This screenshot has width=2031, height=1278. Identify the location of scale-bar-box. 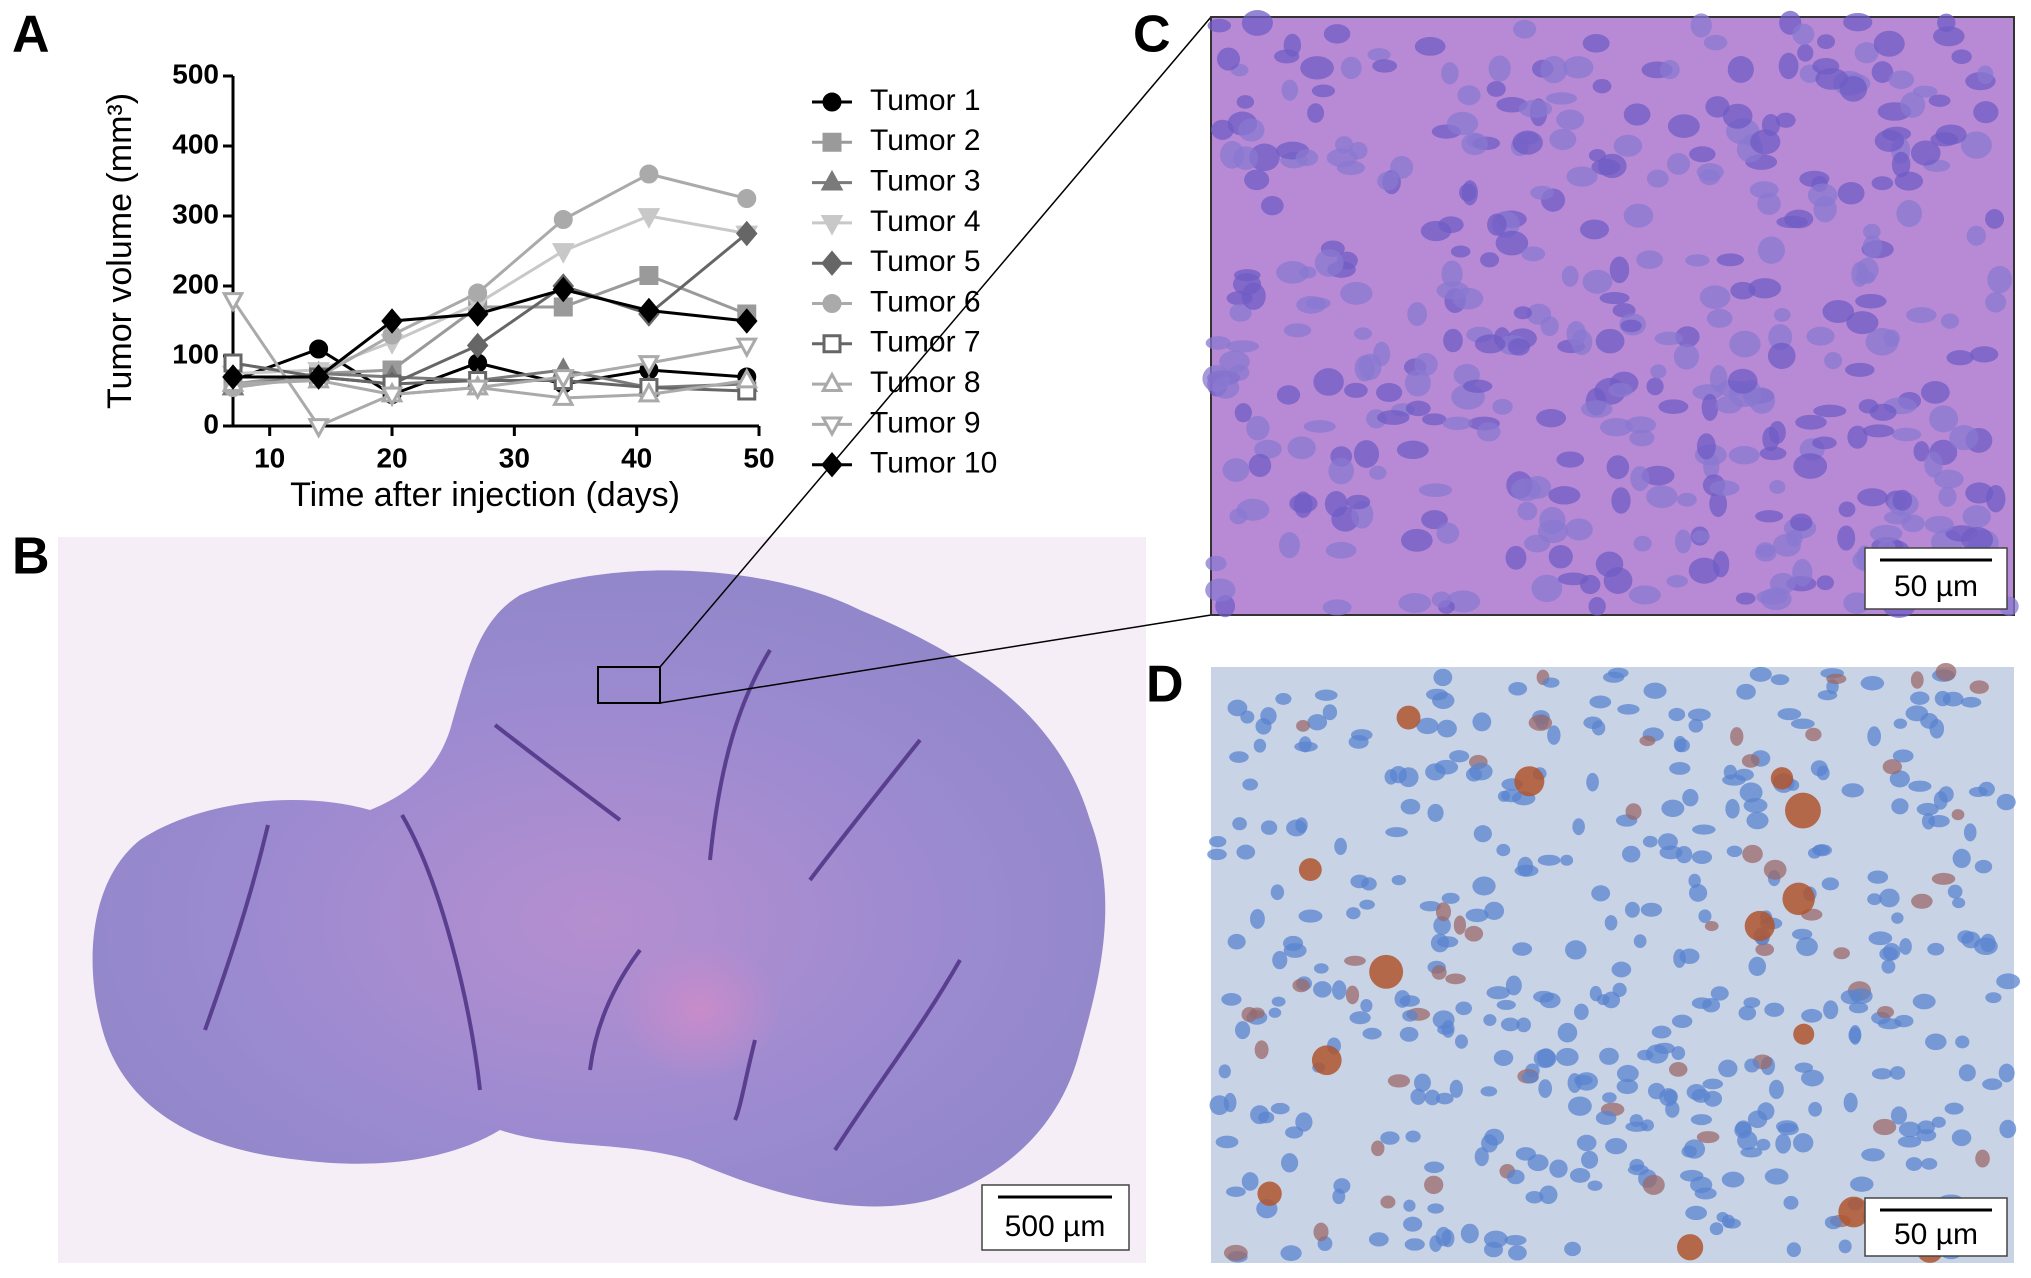
(1936, 578).